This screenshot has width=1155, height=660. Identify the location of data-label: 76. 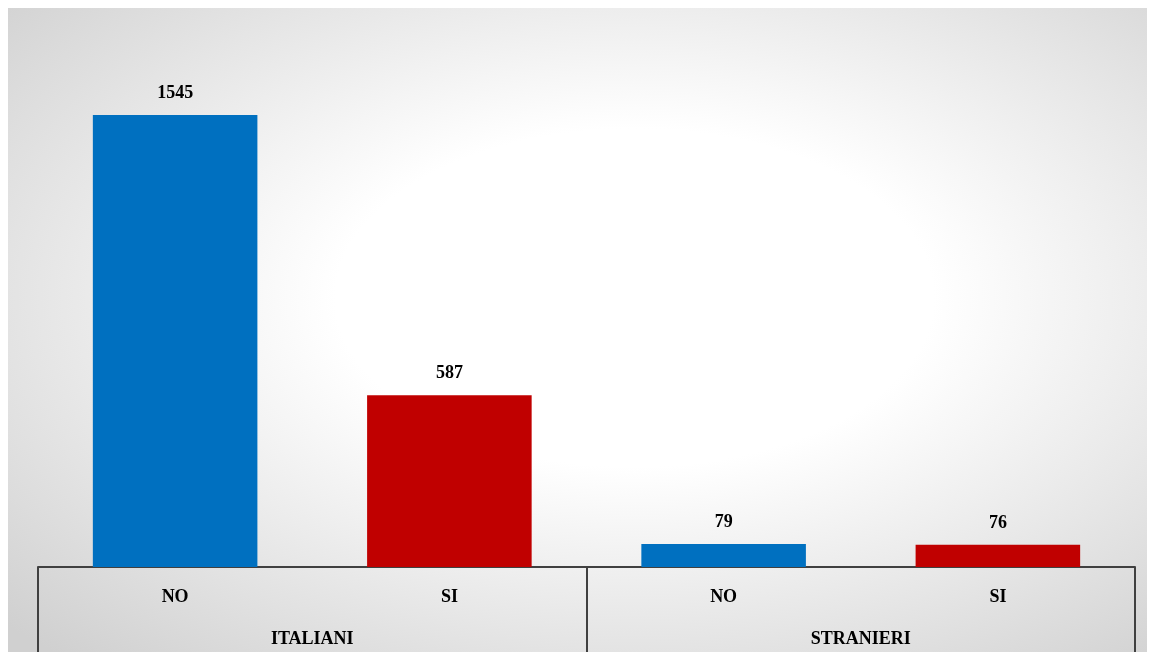
(997, 521).